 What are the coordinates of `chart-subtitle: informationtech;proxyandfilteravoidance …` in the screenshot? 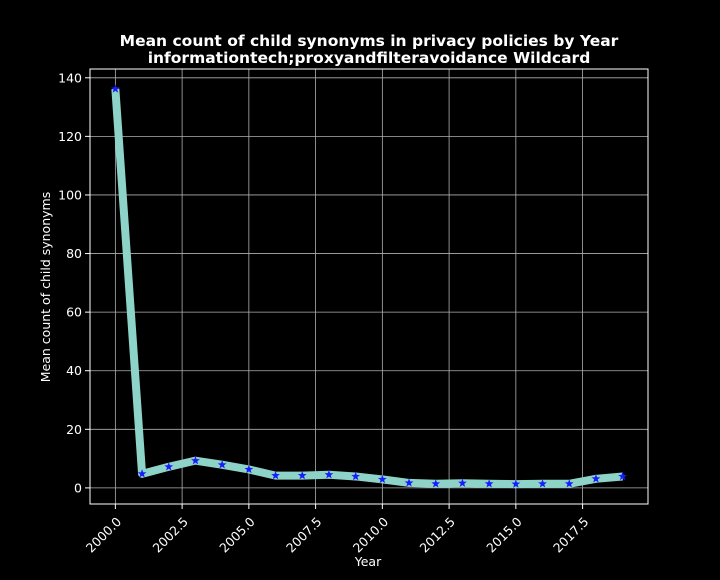 It's located at (369, 58).